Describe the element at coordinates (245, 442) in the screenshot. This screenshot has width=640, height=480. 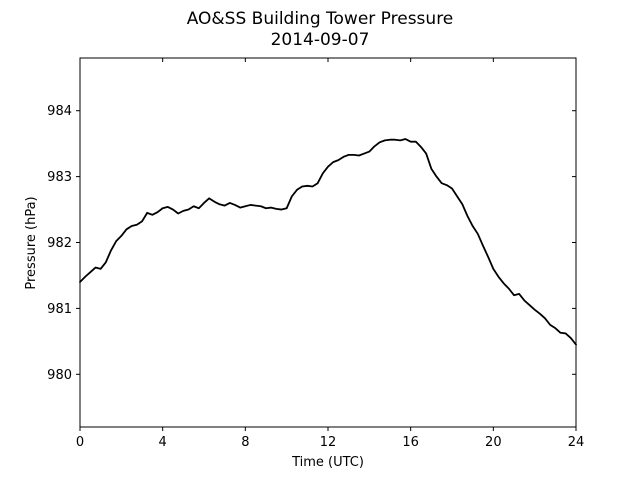
I see `x-tick-label-2: 8` at that location.